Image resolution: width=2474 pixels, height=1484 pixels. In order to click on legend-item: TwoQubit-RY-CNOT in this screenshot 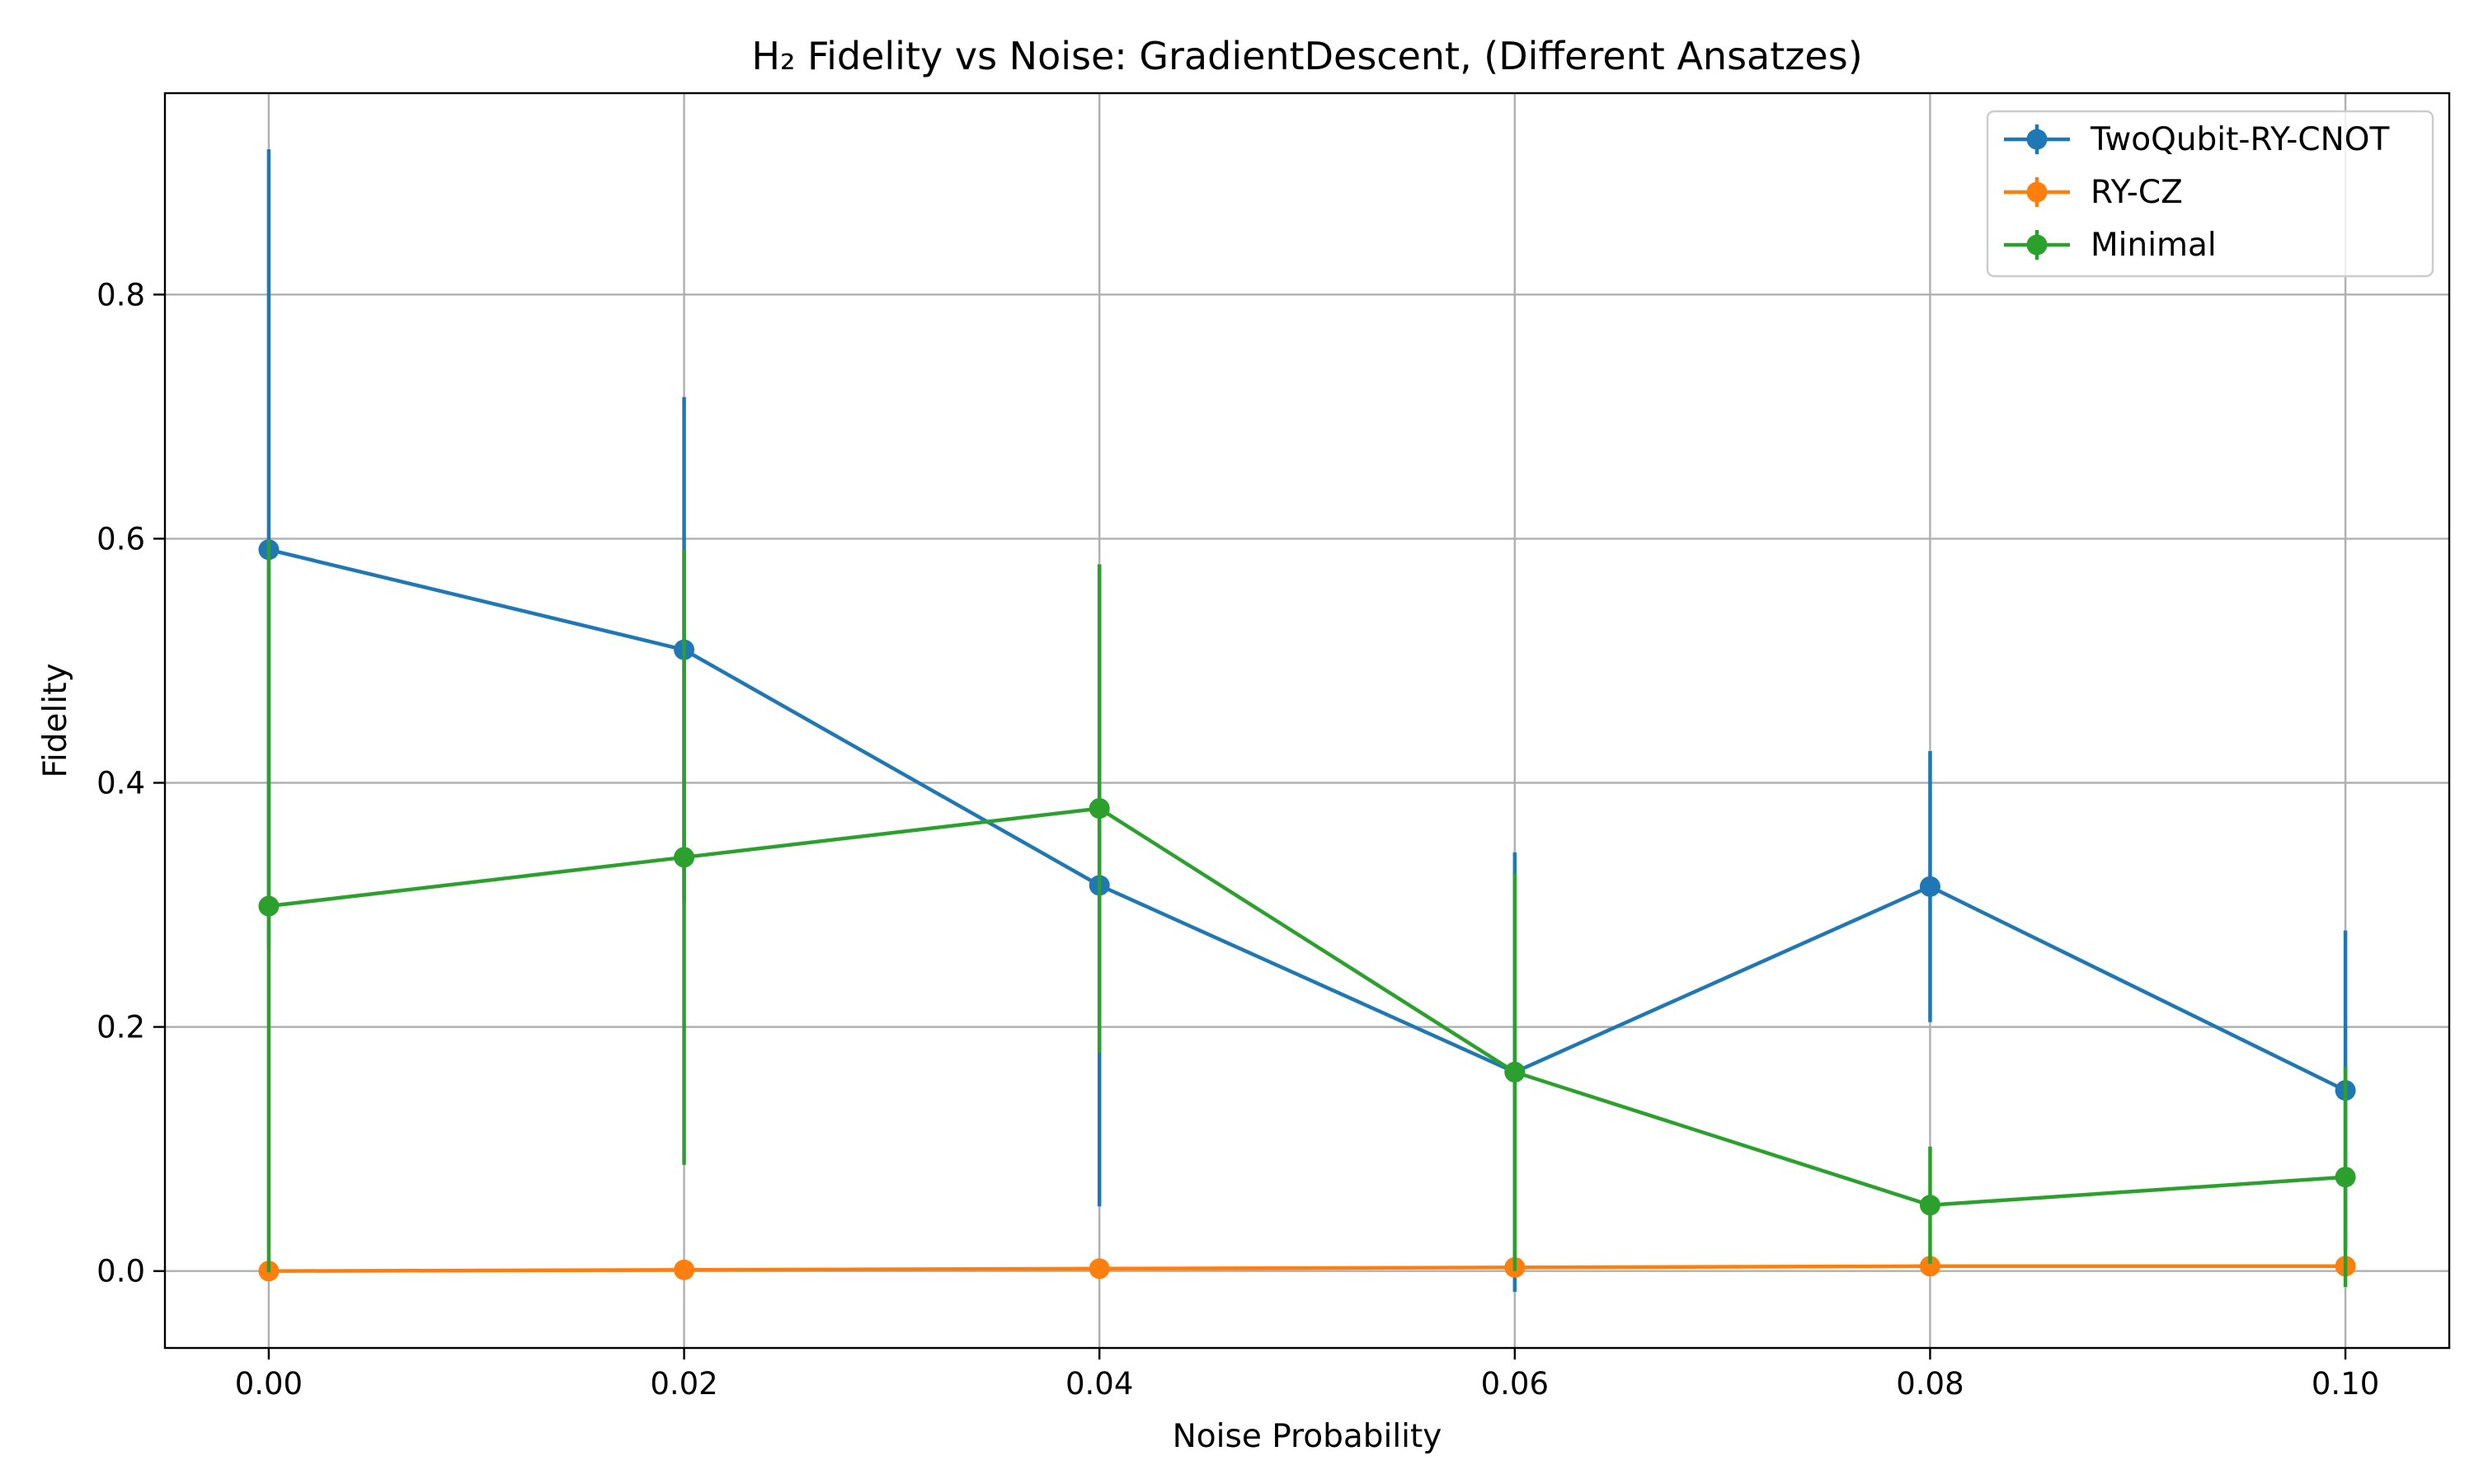, I will do `click(2196, 139)`.